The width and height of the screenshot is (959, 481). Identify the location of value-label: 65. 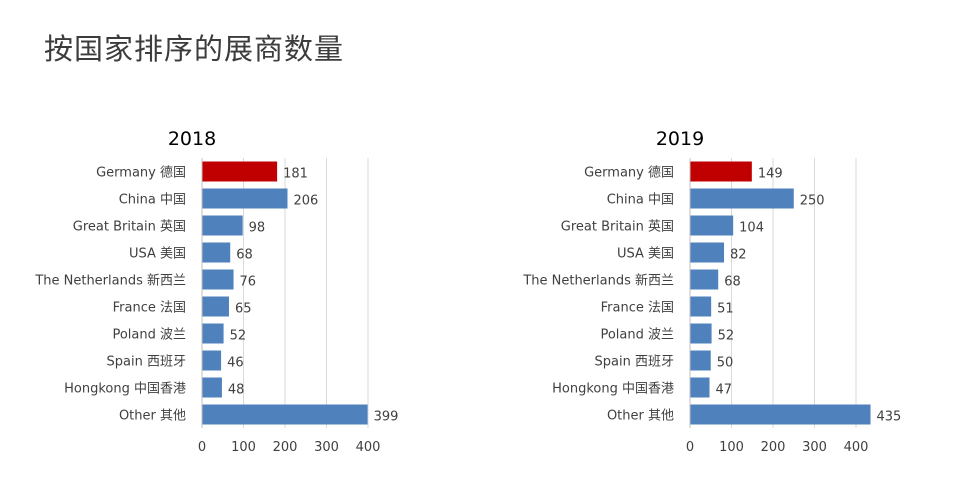
(243, 309).